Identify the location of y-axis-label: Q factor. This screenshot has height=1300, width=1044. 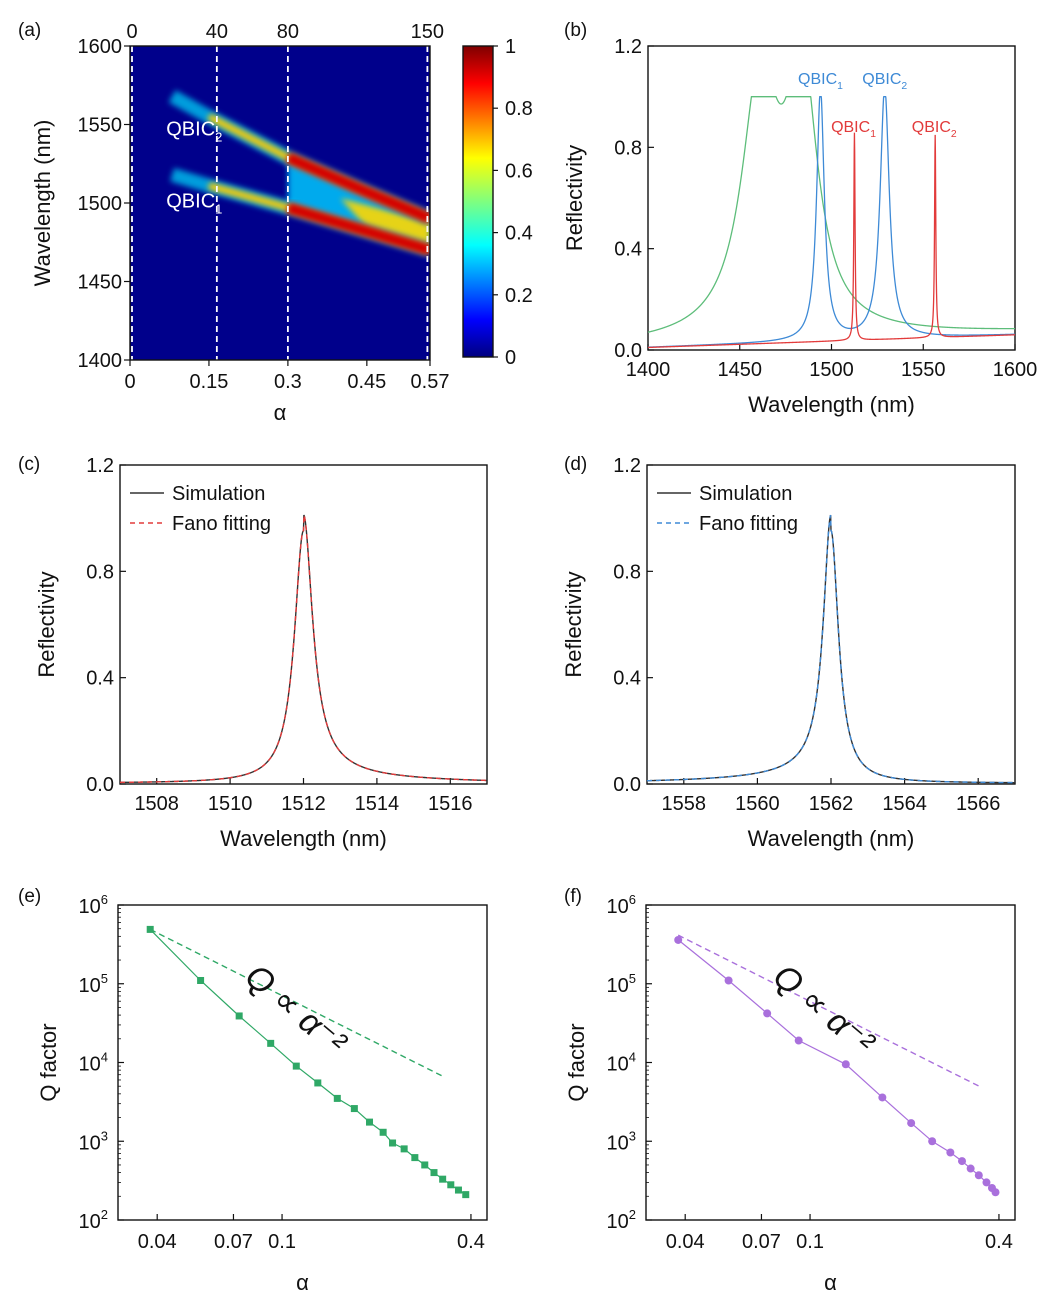
(576, 1062).